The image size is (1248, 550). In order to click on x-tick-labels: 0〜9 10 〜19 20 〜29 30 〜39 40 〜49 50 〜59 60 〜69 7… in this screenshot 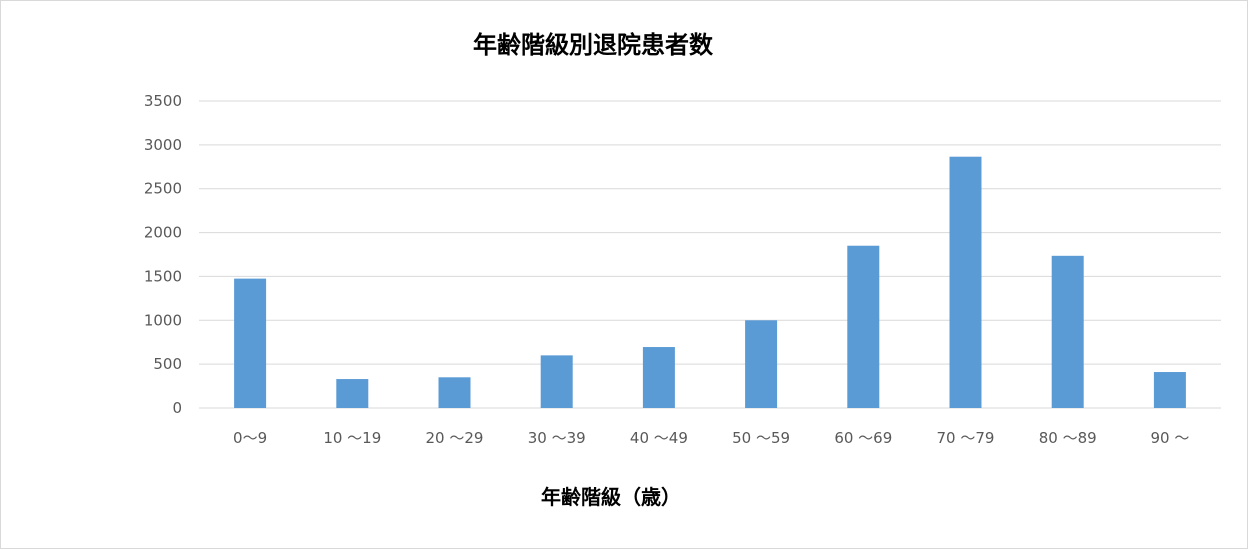, I will do `click(711, 438)`.